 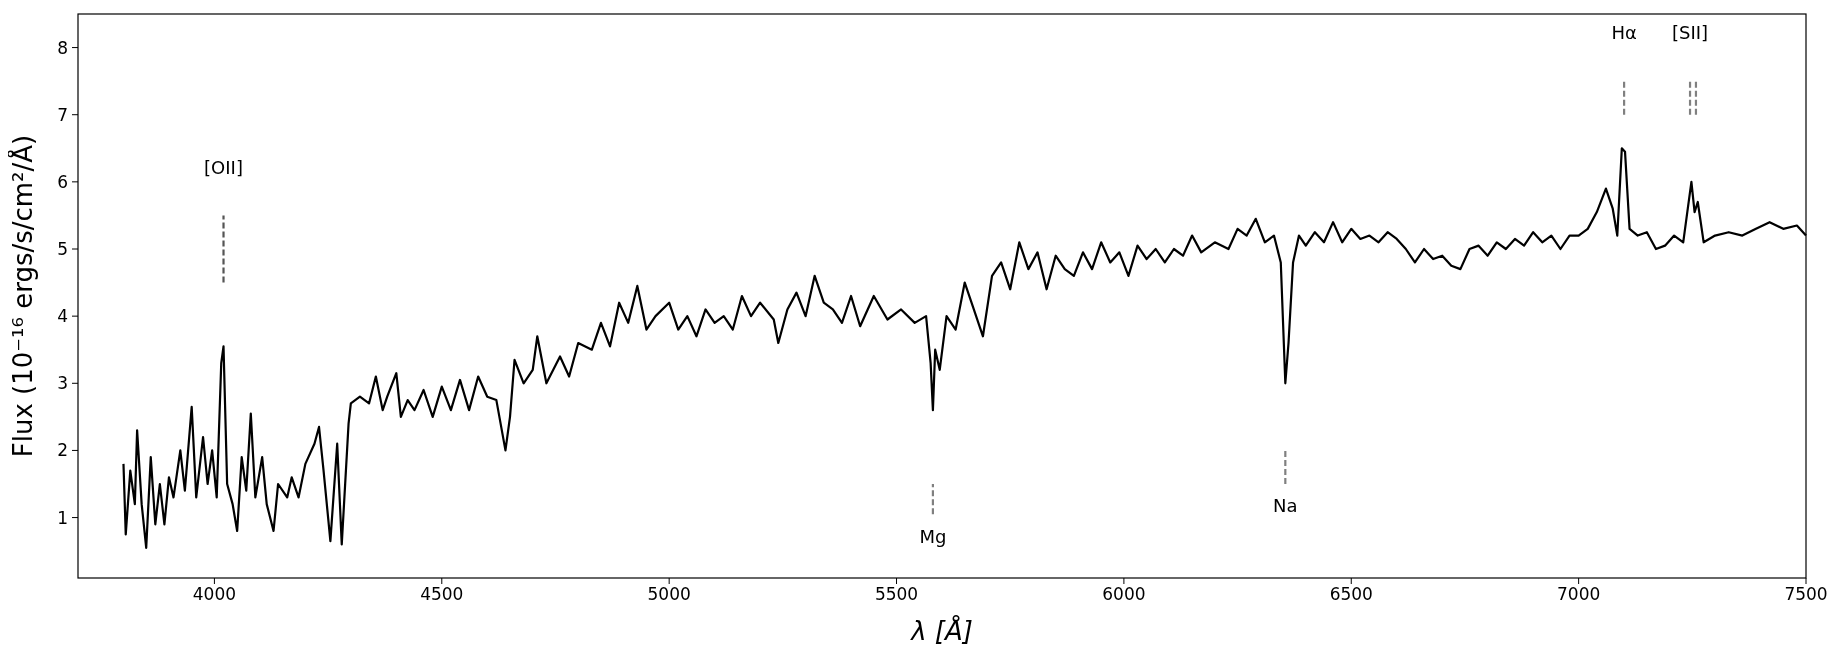 What do you see at coordinates (62, 517) in the screenshot?
I see `y-tick-label: 1` at bounding box center [62, 517].